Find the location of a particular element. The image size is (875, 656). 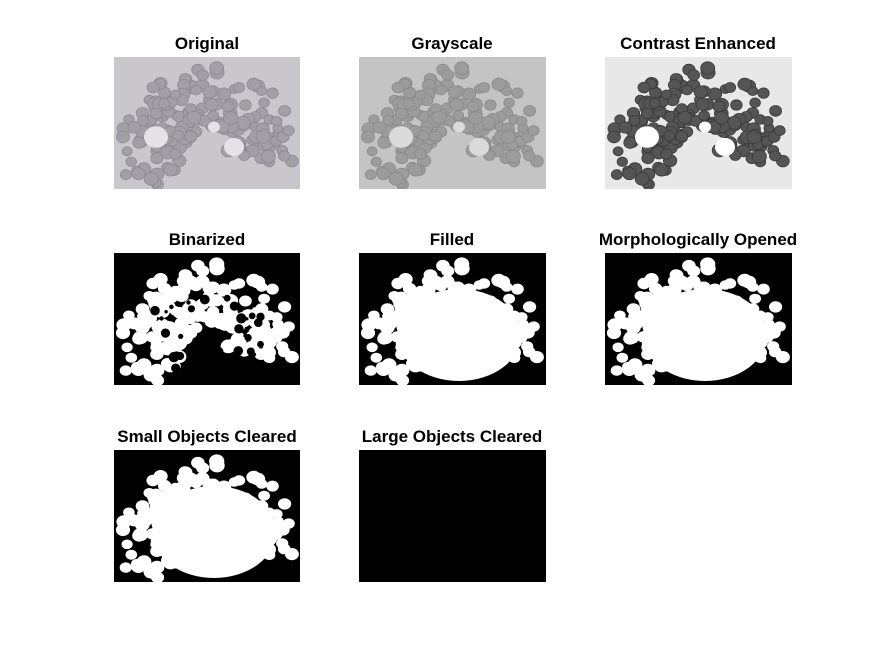

title-small-cleared: Small Objects Cleared is located at coordinates (207, 436).